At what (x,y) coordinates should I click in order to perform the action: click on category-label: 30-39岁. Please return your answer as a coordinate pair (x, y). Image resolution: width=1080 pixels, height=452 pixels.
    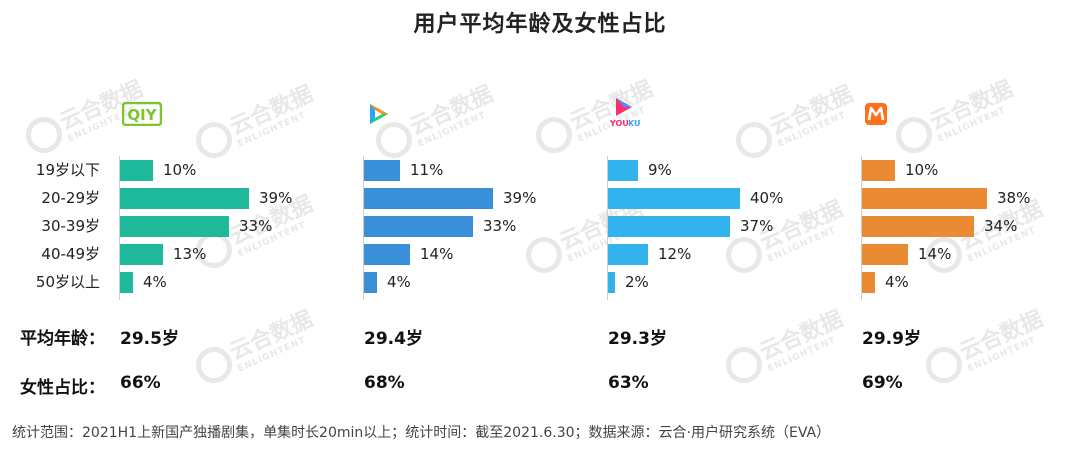
    Looking at the image, I should click on (70, 226).